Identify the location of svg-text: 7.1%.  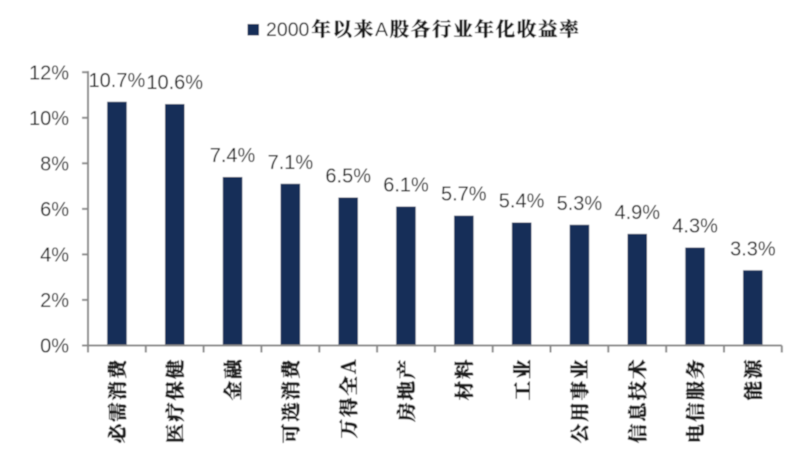
(291, 163).